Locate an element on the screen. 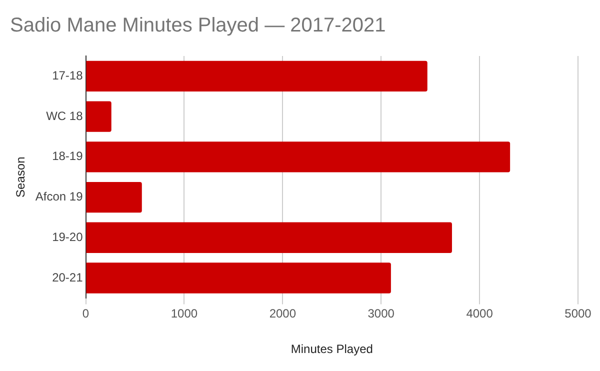  x-tick-label: 0 is located at coordinates (86, 313).